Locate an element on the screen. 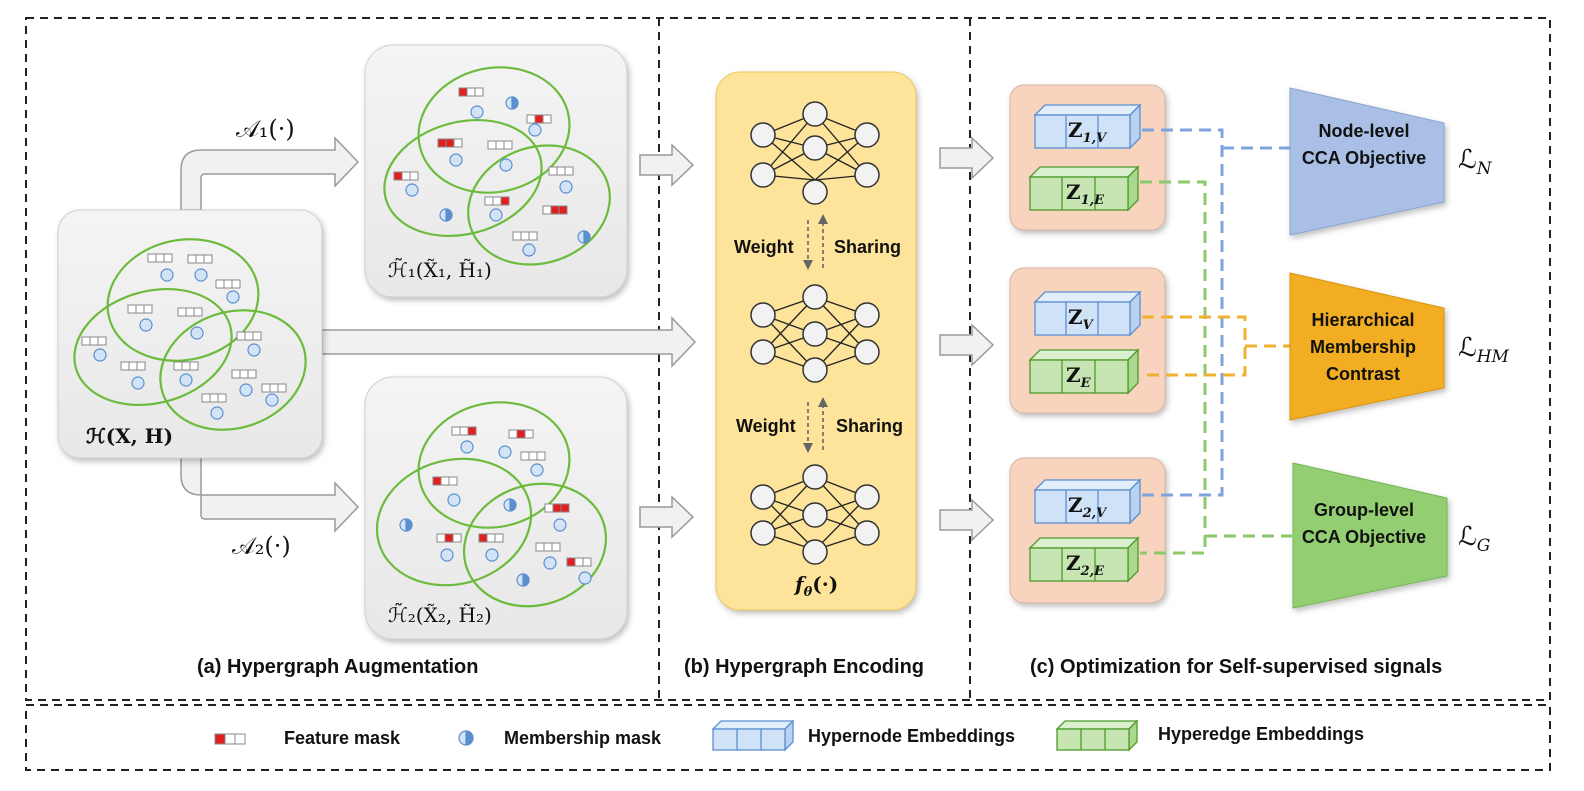 This screenshot has width=1584, height=791. sharing-label-bottom: Sharing is located at coordinates (870, 426).